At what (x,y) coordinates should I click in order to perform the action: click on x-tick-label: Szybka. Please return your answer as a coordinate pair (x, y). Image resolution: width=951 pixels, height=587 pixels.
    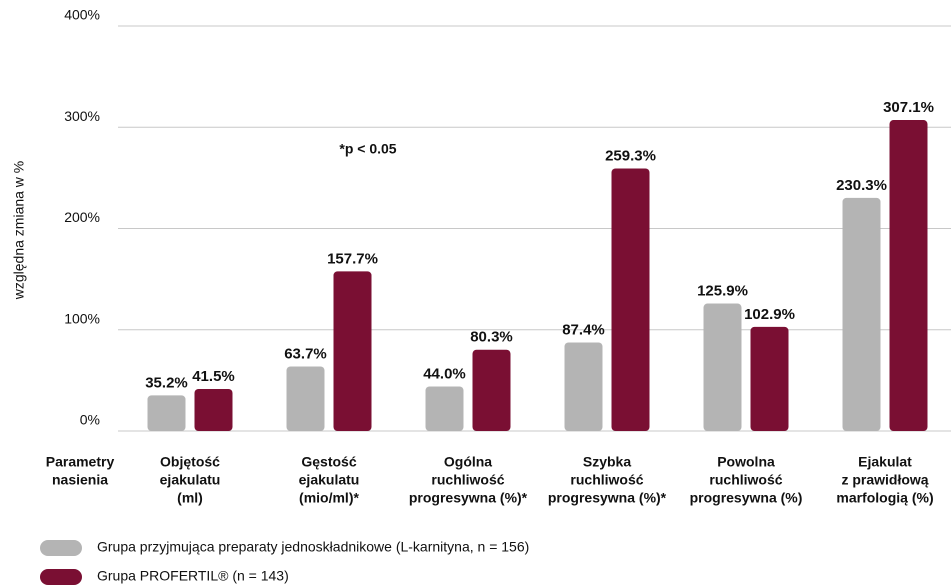
    Looking at the image, I should click on (607, 462).